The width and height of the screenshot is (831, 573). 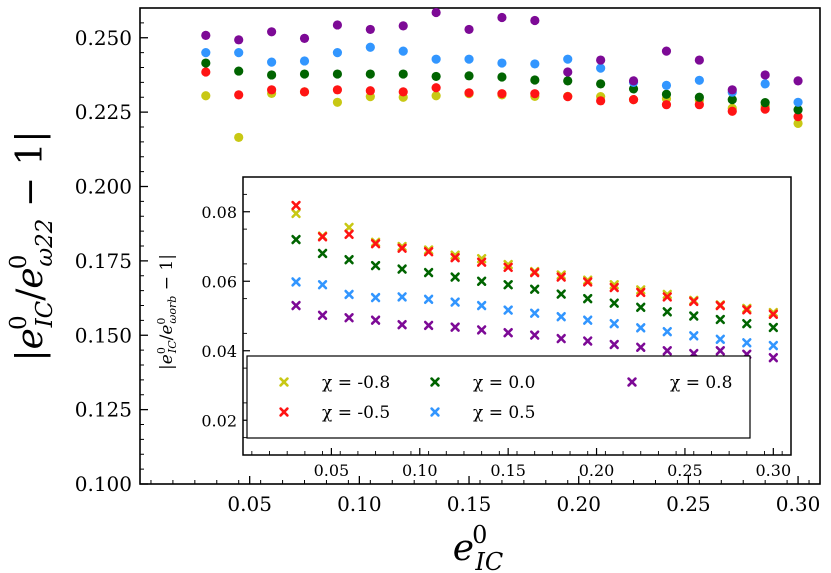 I want to click on inset-y-label-e1-sup: 0, so click(x=161, y=350).